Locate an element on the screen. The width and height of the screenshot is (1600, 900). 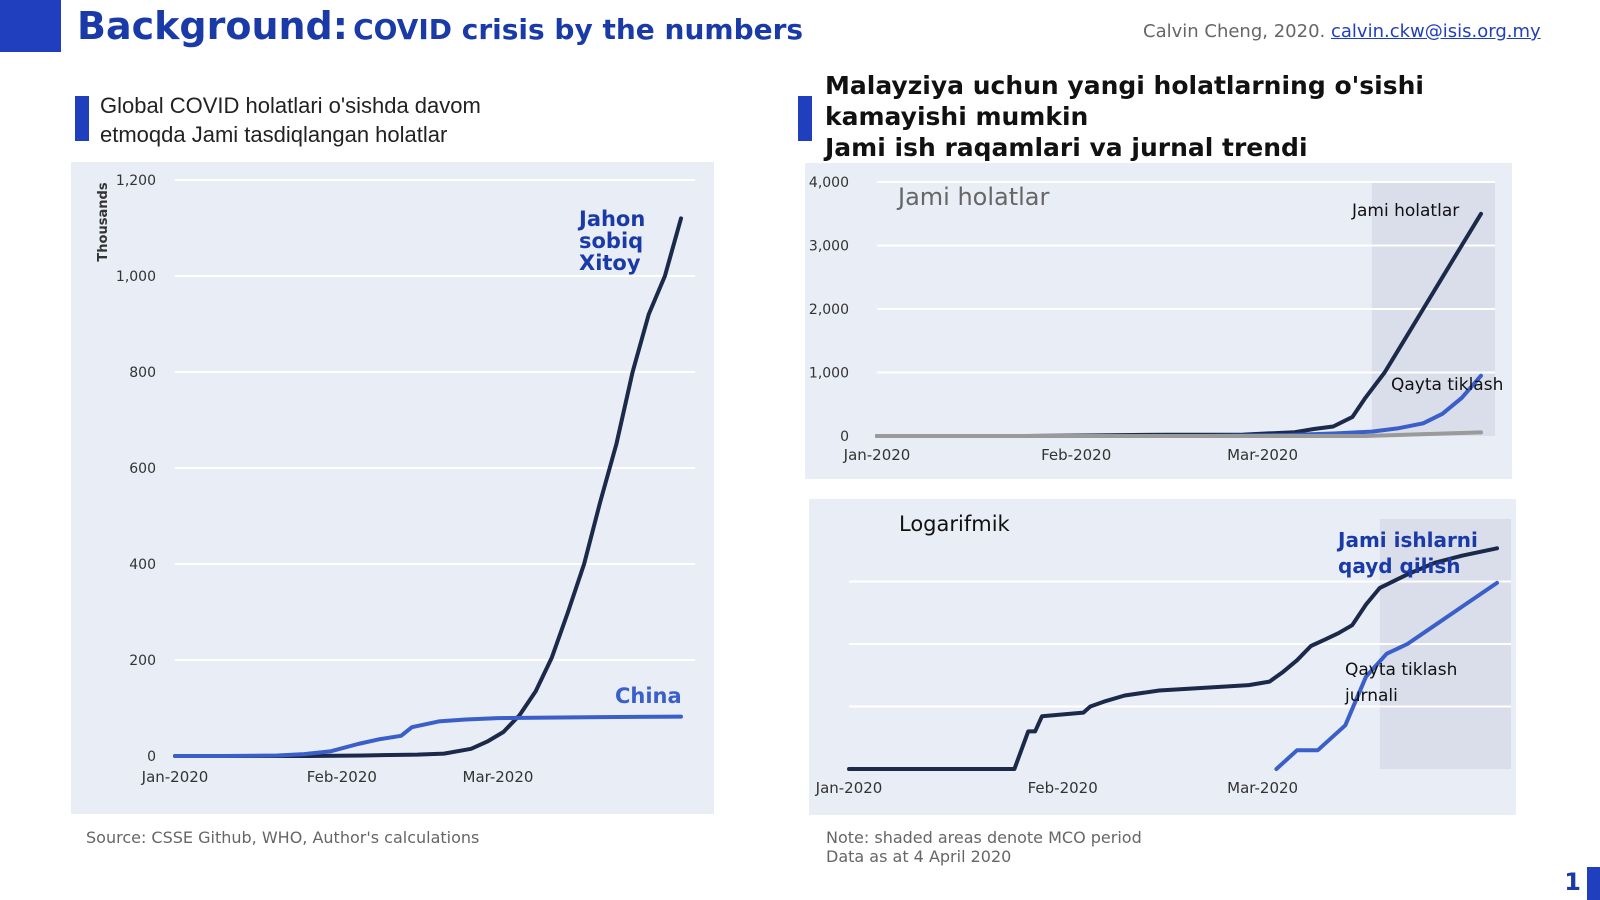
chart3-x-ticks: Jan-2020 Feb-2020 Mar-2020 is located at coordinates (1056, 788).